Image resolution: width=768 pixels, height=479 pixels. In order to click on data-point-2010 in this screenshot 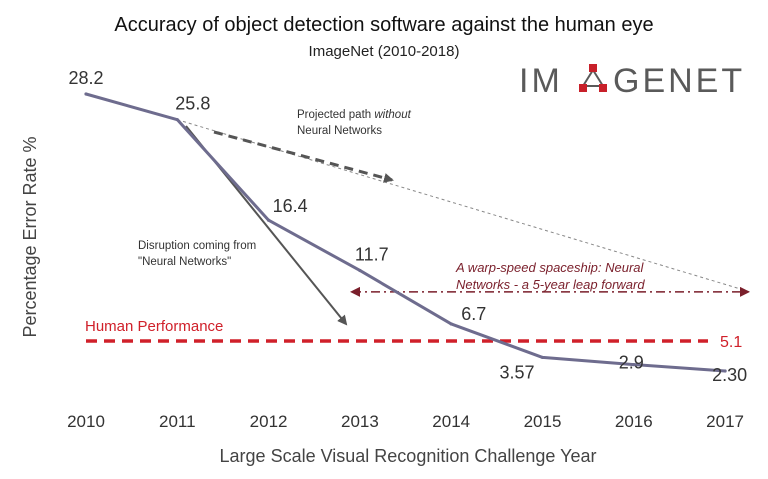, I will do `click(86, 94)`.